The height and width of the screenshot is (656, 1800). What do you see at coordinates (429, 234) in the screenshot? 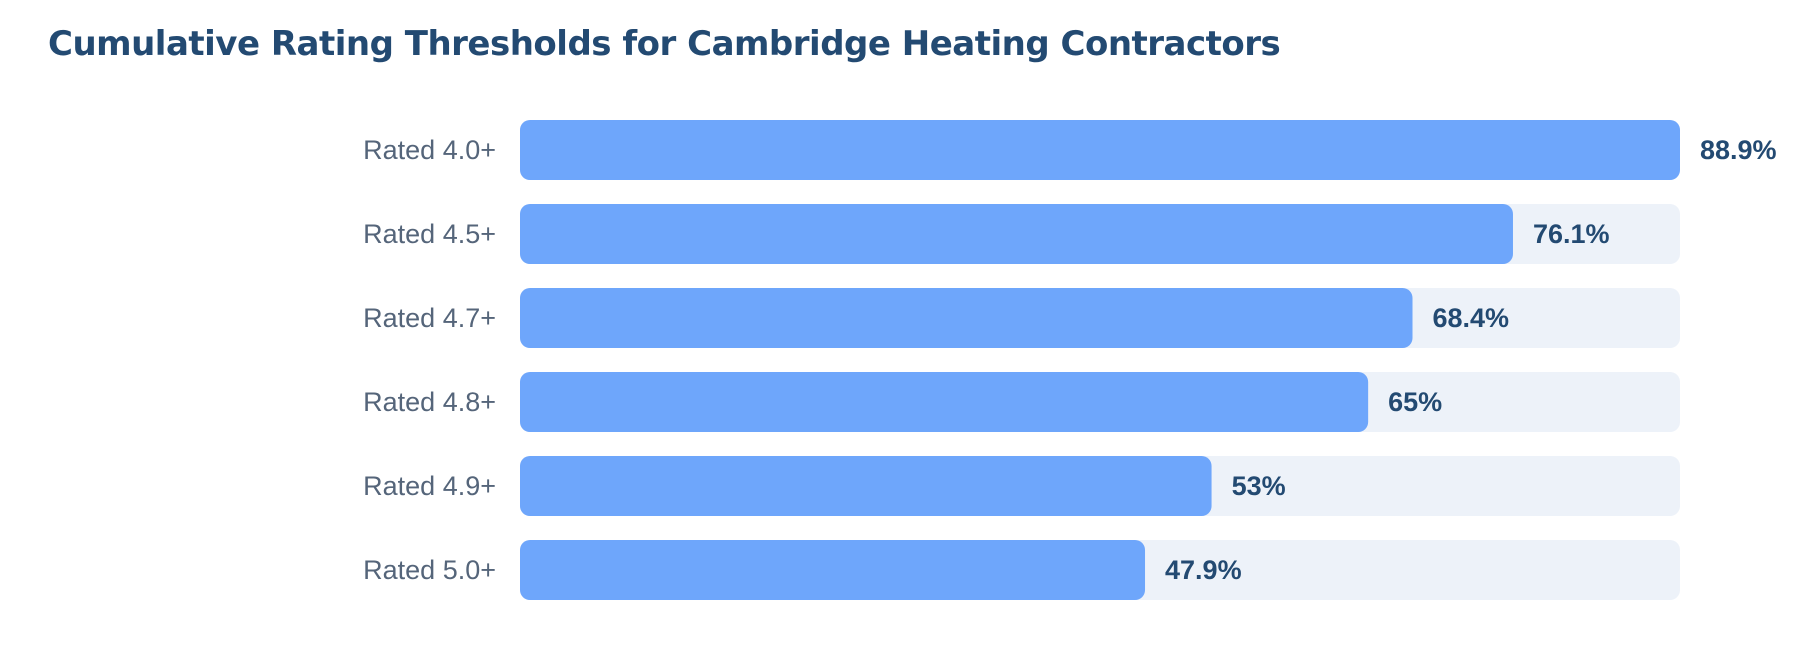
I see `category-label: Rated 4.5+` at bounding box center [429, 234].